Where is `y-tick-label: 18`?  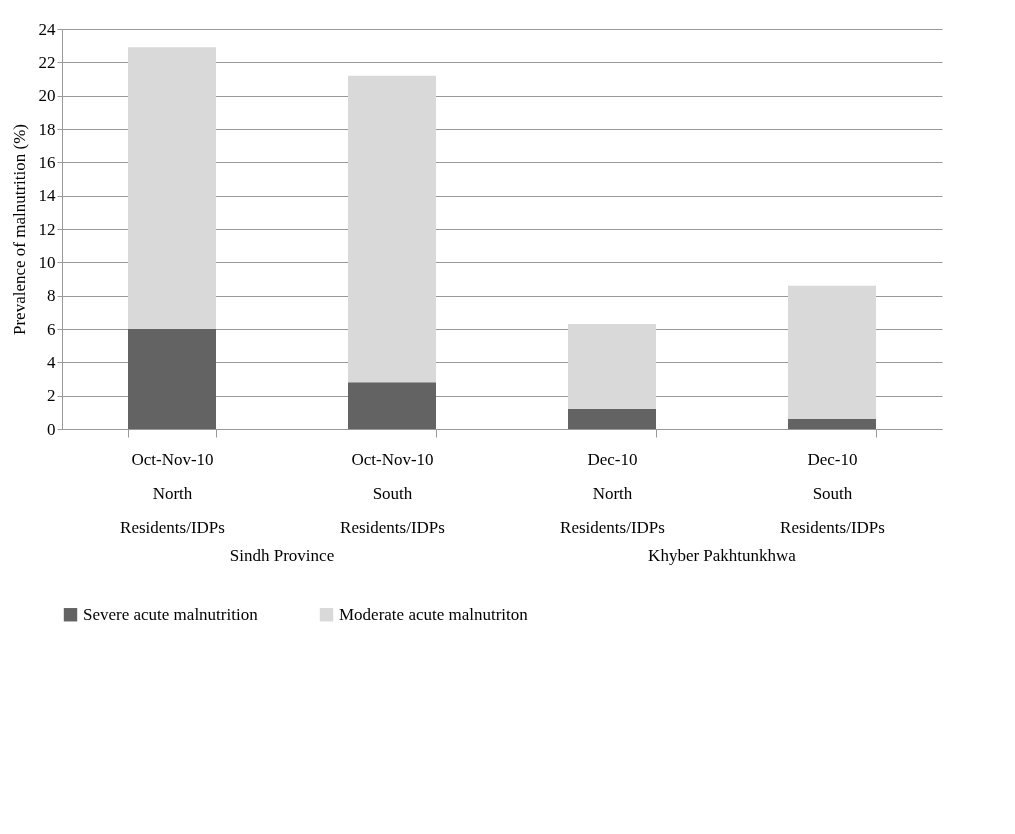
y-tick-label: 18 is located at coordinates (47, 129).